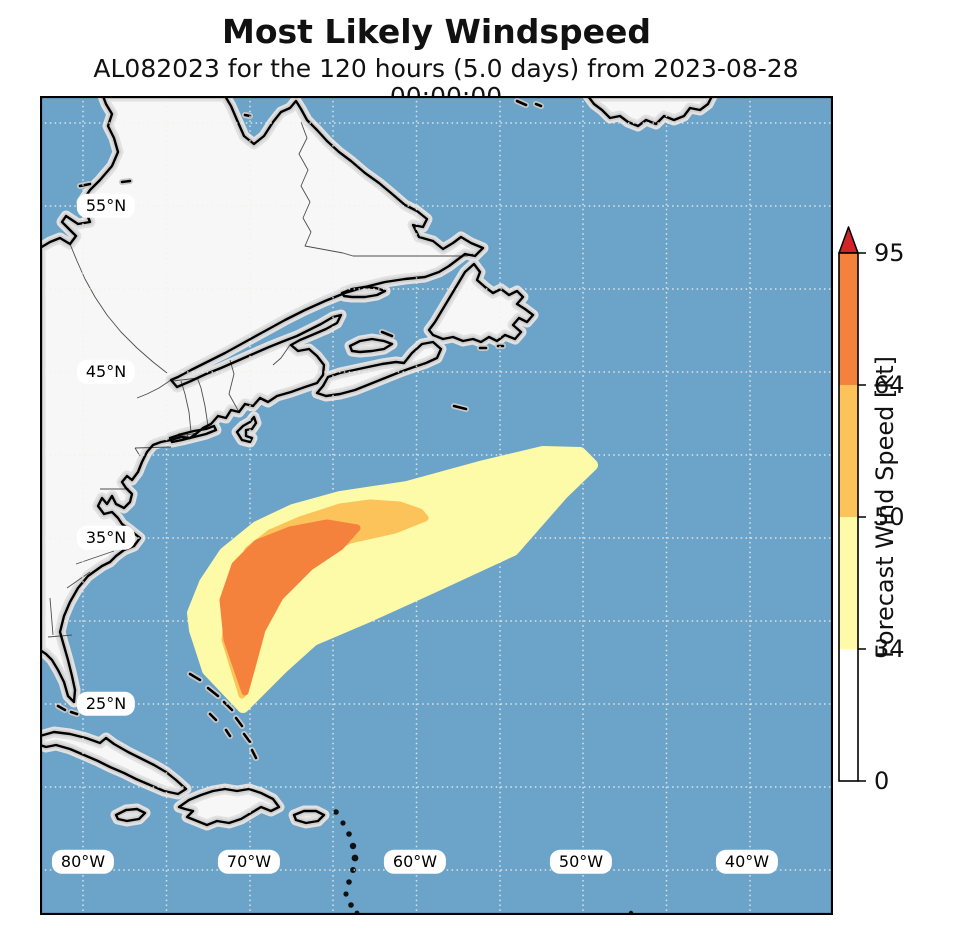 The height and width of the screenshot is (934, 965). What do you see at coordinates (848, 240) in the screenshot?
I see `over-arrow` at bounding box center [848, 240].